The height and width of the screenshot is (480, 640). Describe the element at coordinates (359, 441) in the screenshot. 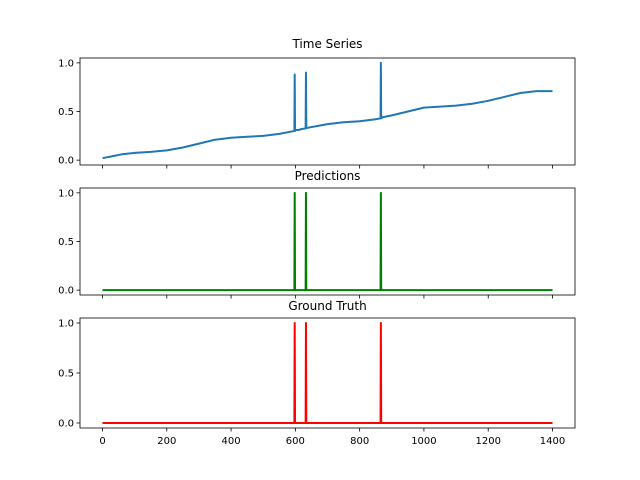

I see `ground-truth-xtick-label-4: 800` at that location.